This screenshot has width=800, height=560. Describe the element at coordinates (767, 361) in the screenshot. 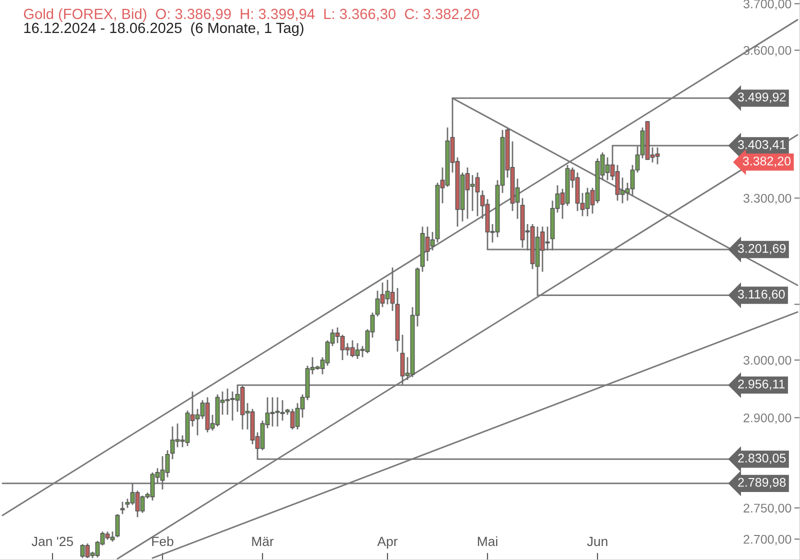

I see `y-tick-label: 3.000,00` at that location.